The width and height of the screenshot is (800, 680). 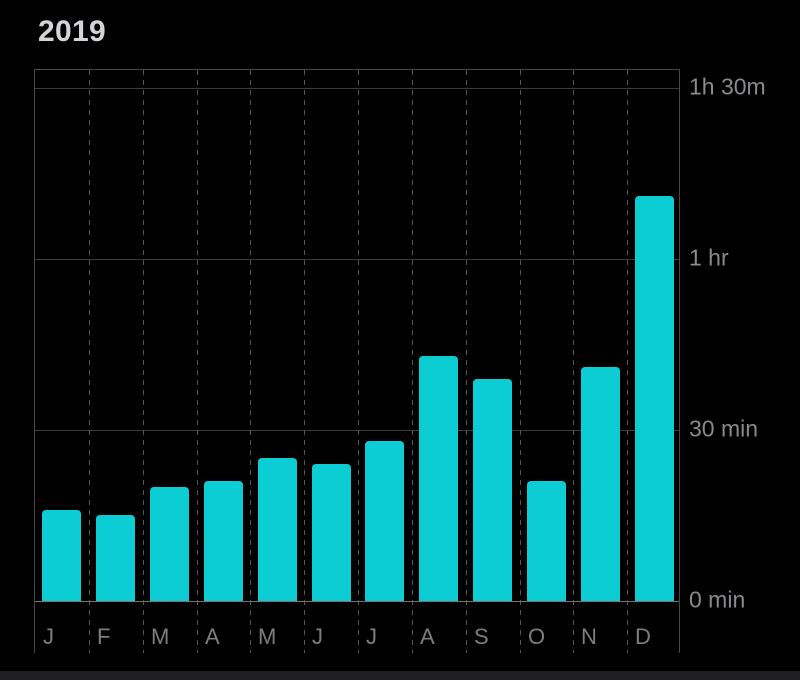 I want to click on x-tick-label-month: O, so click(x=537, y=636).